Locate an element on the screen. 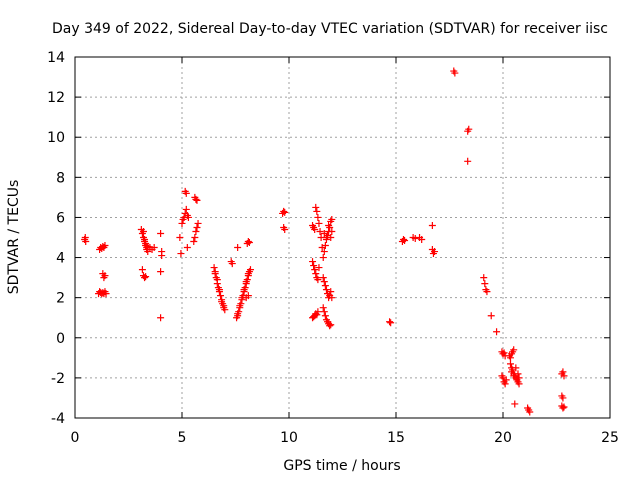 The width and height of the screenshot is (640, 480). y-tick-label: 8 is located at coordinates (60, 178).